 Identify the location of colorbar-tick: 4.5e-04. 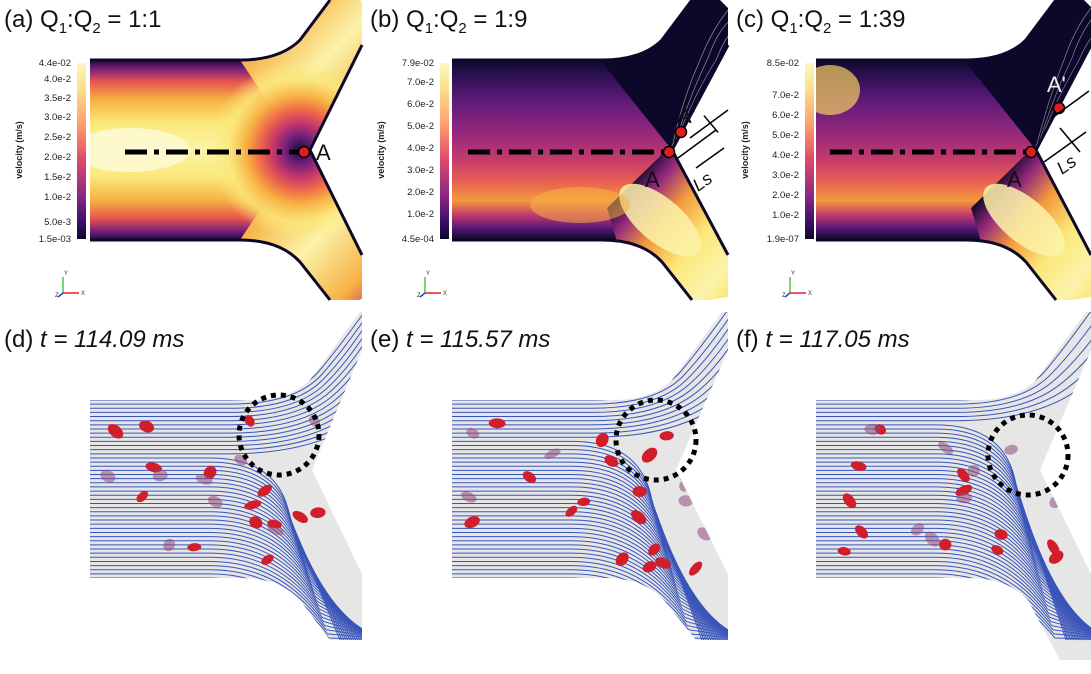
(418, 239).